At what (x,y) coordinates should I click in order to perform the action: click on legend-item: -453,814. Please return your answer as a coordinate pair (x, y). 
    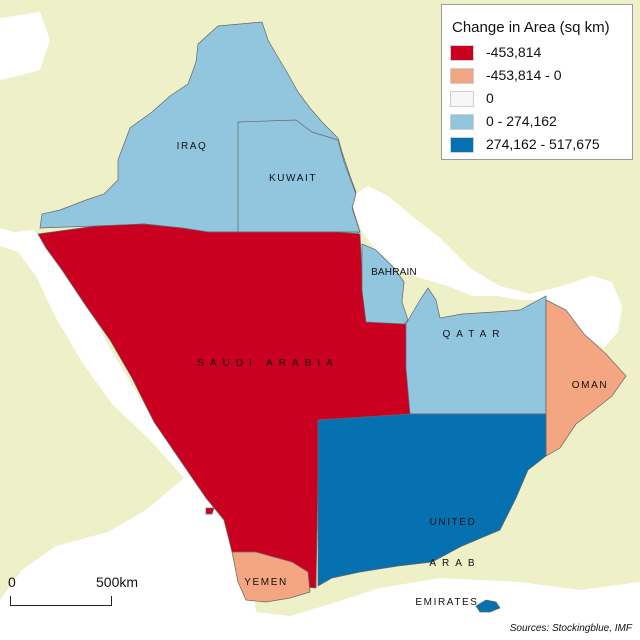
    Looking at the image, I should click on (540, 54).